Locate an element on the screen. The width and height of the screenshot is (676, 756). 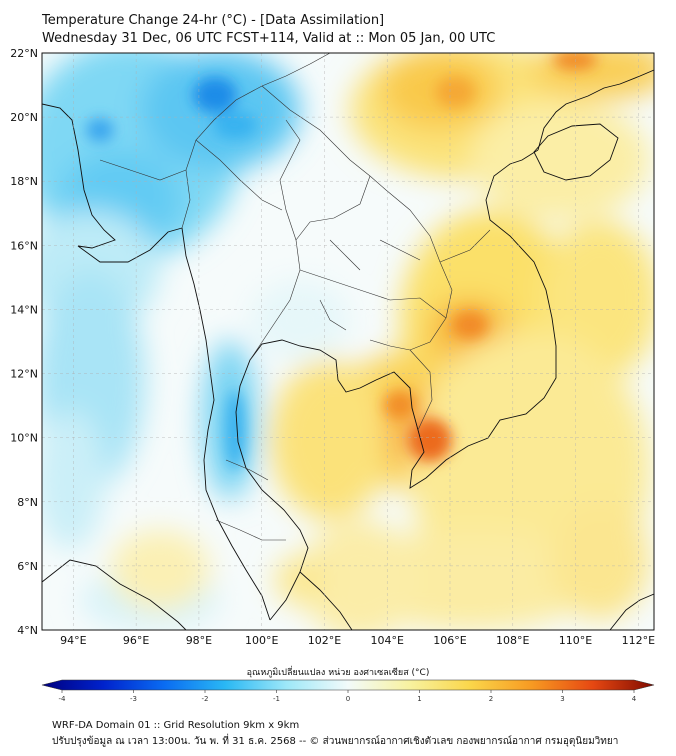
lon-label: 102°E is located at coordinates (324, 640).